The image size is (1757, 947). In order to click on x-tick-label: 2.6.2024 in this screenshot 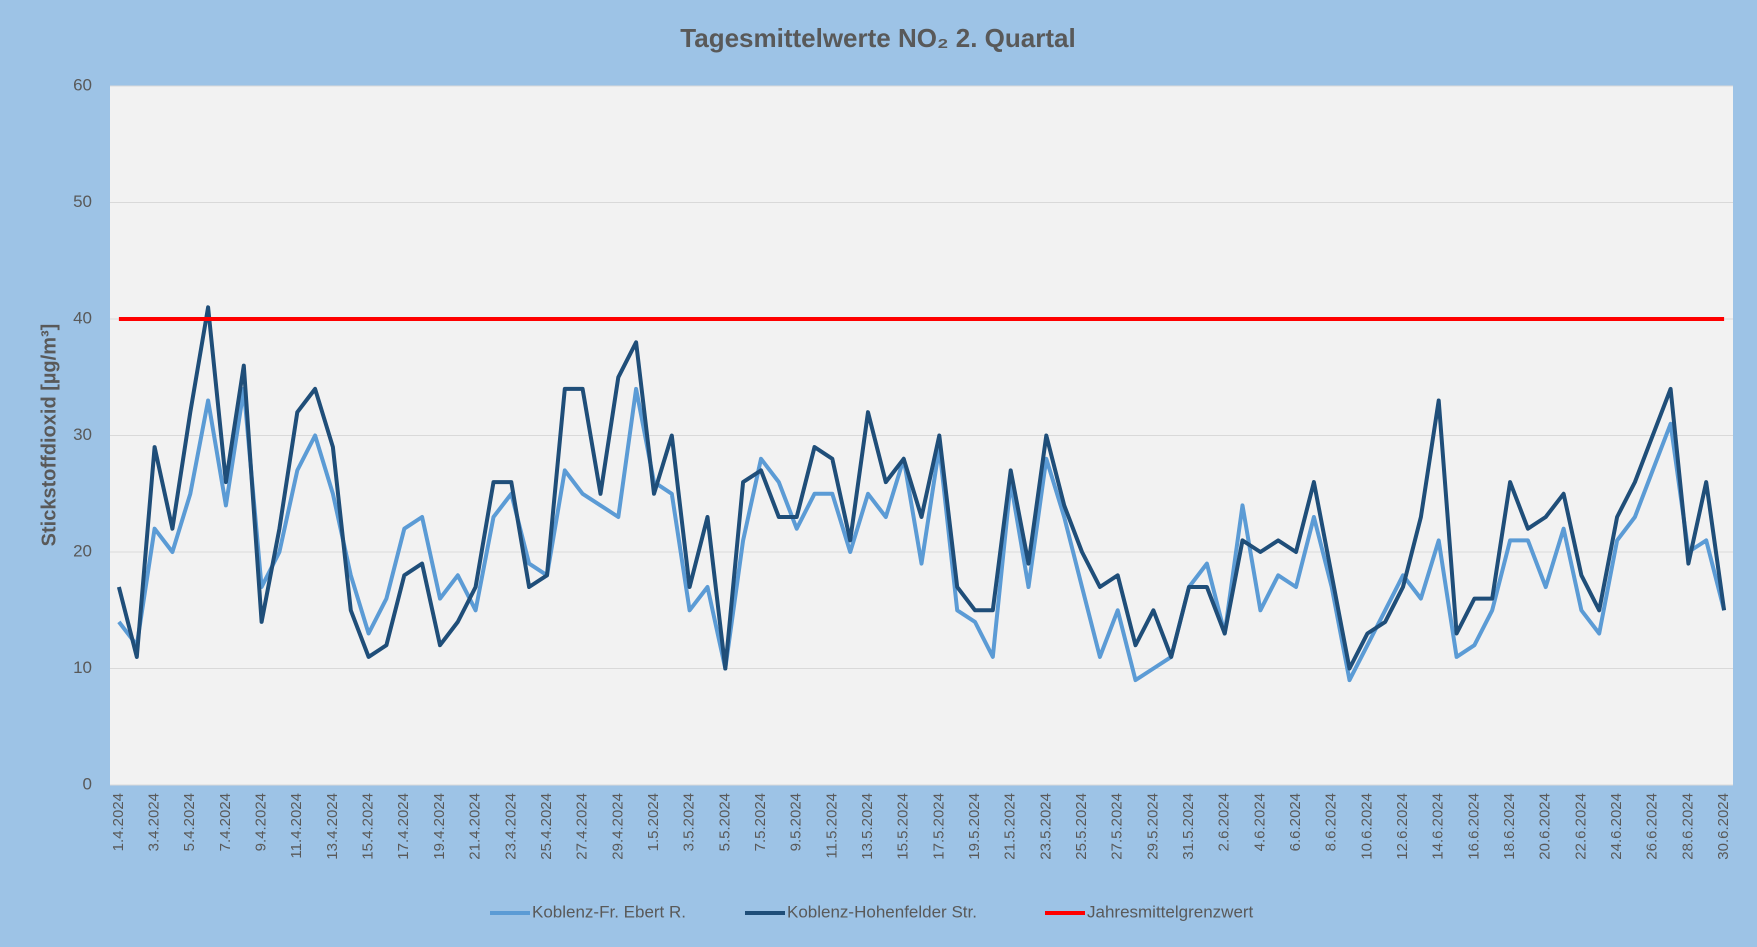, I will do `click(1224, 822)`.